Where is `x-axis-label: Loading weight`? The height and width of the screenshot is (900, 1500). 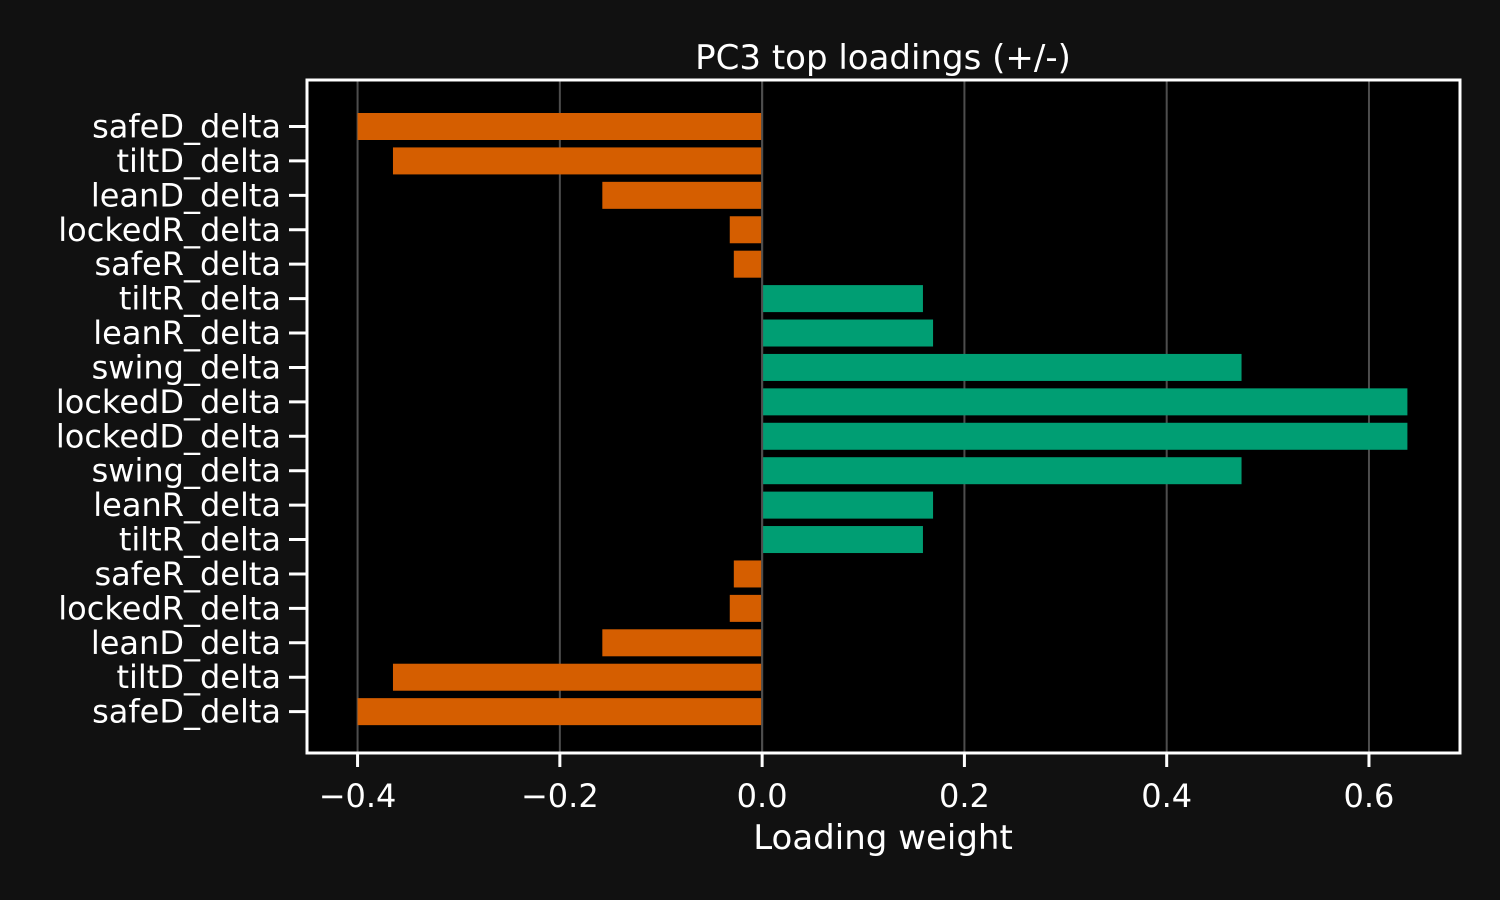 x-axis-label: Loading weight is located at coordinates (883, 838).